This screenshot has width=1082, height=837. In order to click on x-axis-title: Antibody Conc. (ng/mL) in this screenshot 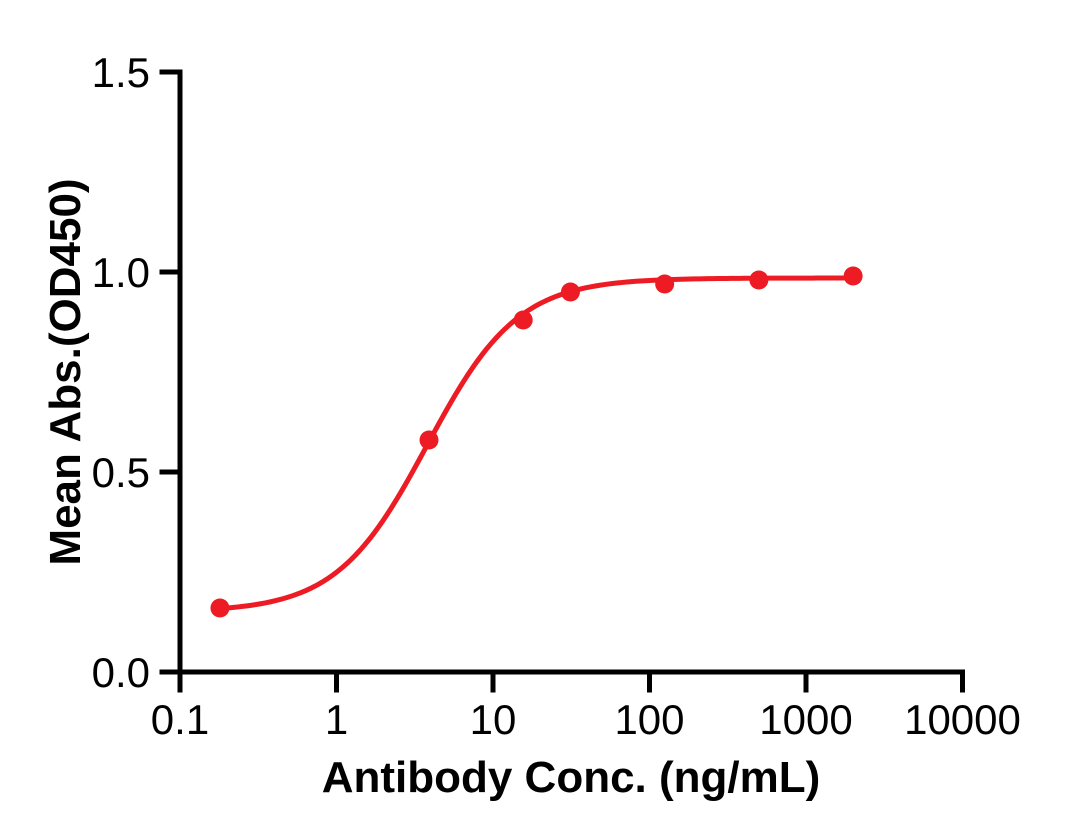, I will do `click(571, 777)`.